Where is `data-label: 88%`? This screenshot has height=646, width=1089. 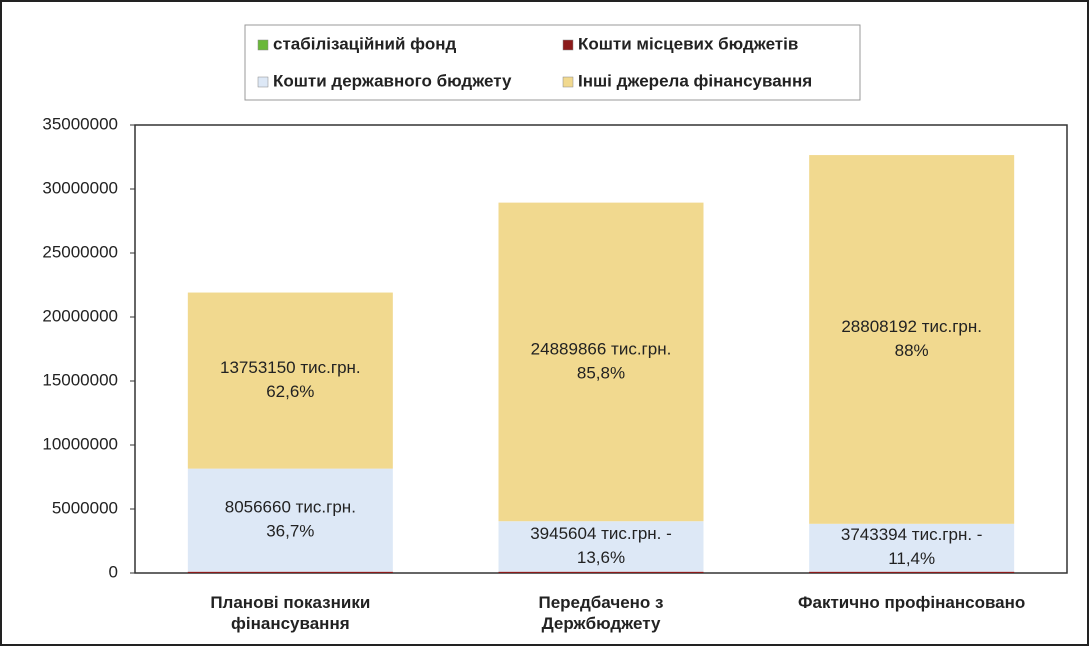 data-label: 88% is located at coordinates (912, 350).